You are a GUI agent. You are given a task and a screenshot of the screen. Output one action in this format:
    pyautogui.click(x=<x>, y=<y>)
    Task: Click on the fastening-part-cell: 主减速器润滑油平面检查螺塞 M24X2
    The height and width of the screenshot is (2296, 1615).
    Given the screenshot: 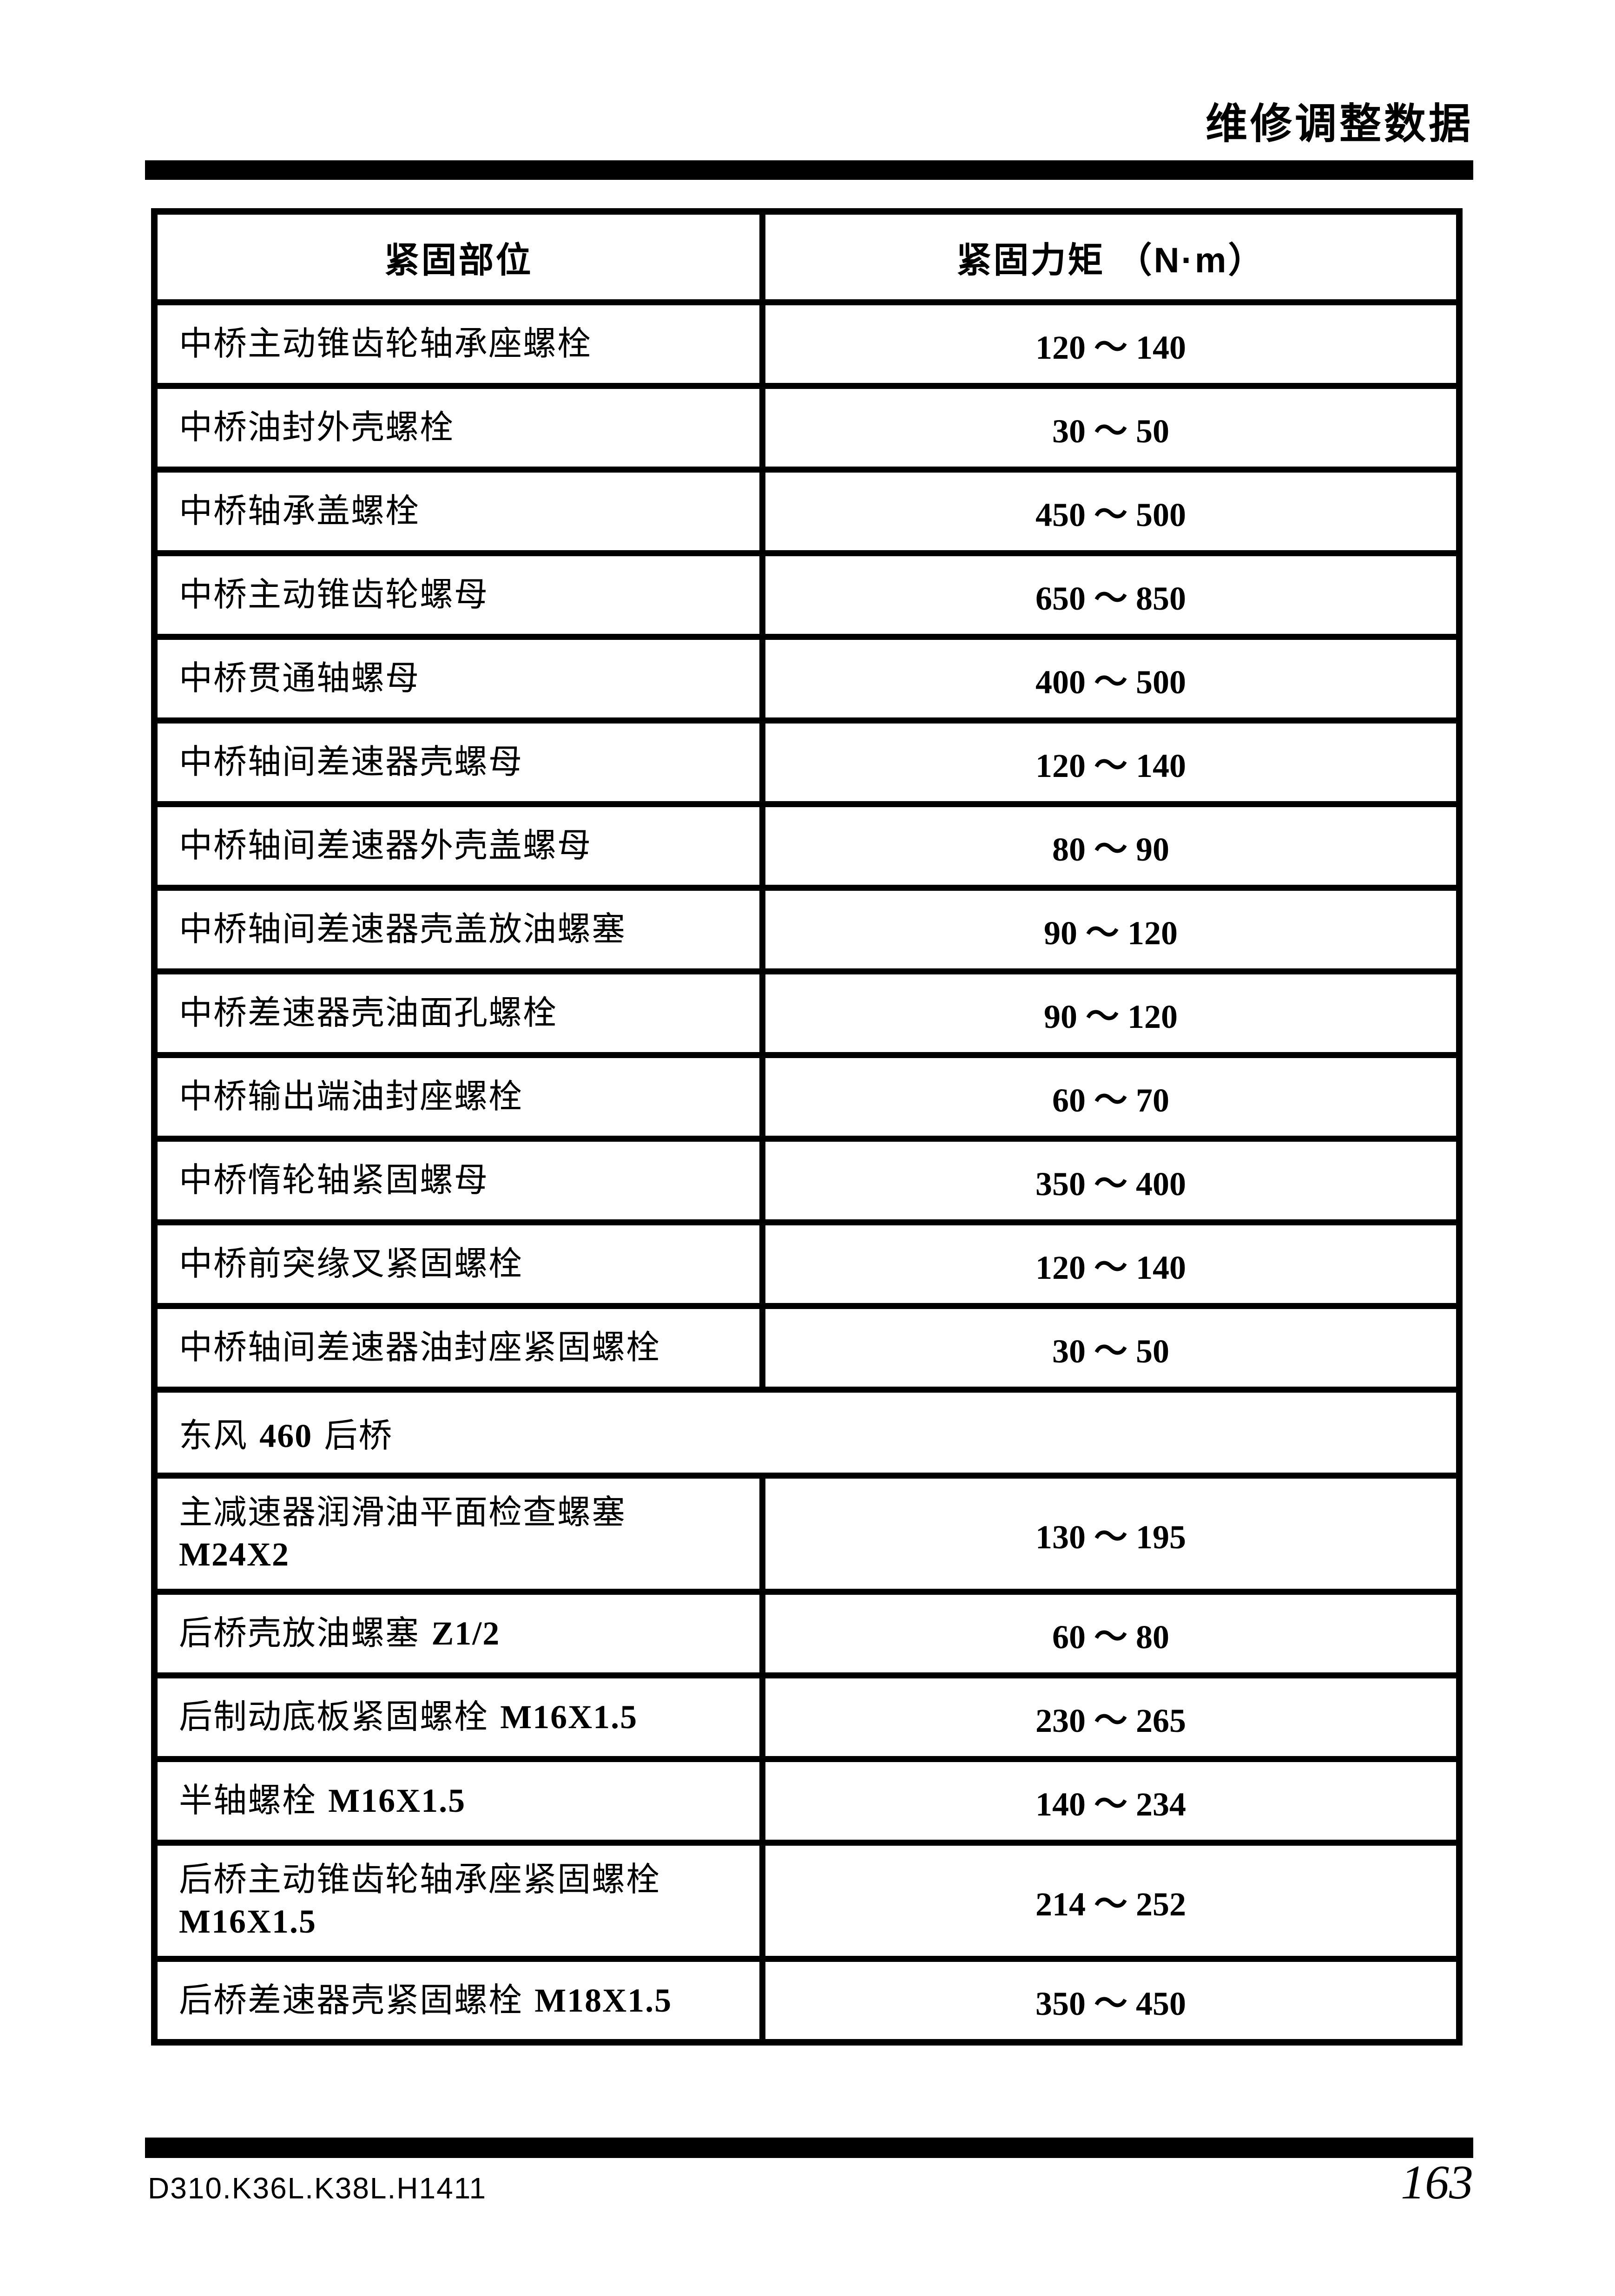 What is the action you would take?
    pyautogui.click(x=459, y=1533)
    